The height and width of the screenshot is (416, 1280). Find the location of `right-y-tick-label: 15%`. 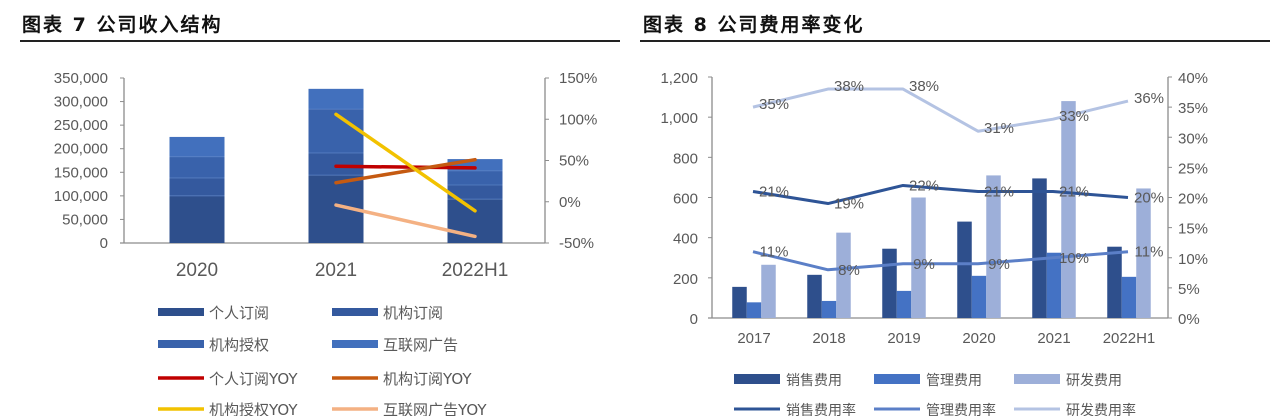

right-y-tick-label: 15% is located at coordinates (1193, 229).